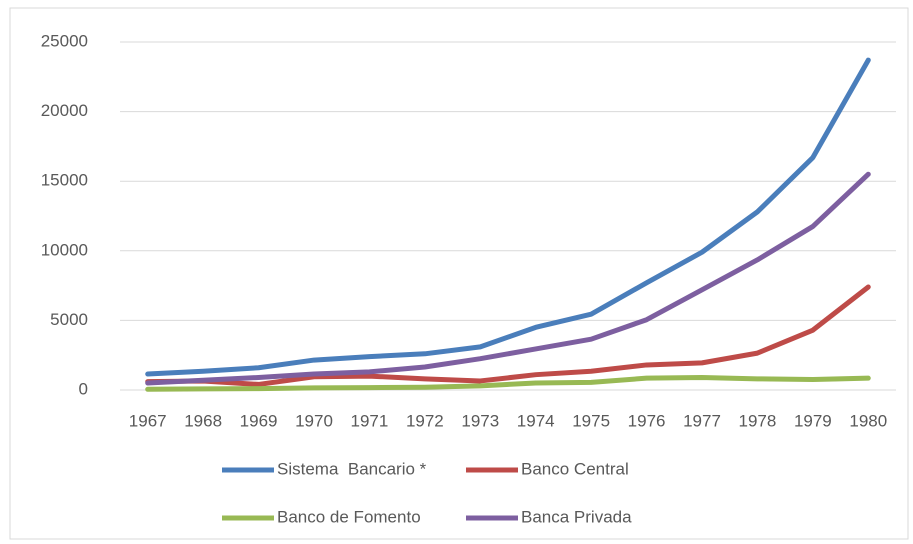  Describe the element at coordinates (647, 420) in the screenshot. I see `x-tick-label: 1976` at that location.